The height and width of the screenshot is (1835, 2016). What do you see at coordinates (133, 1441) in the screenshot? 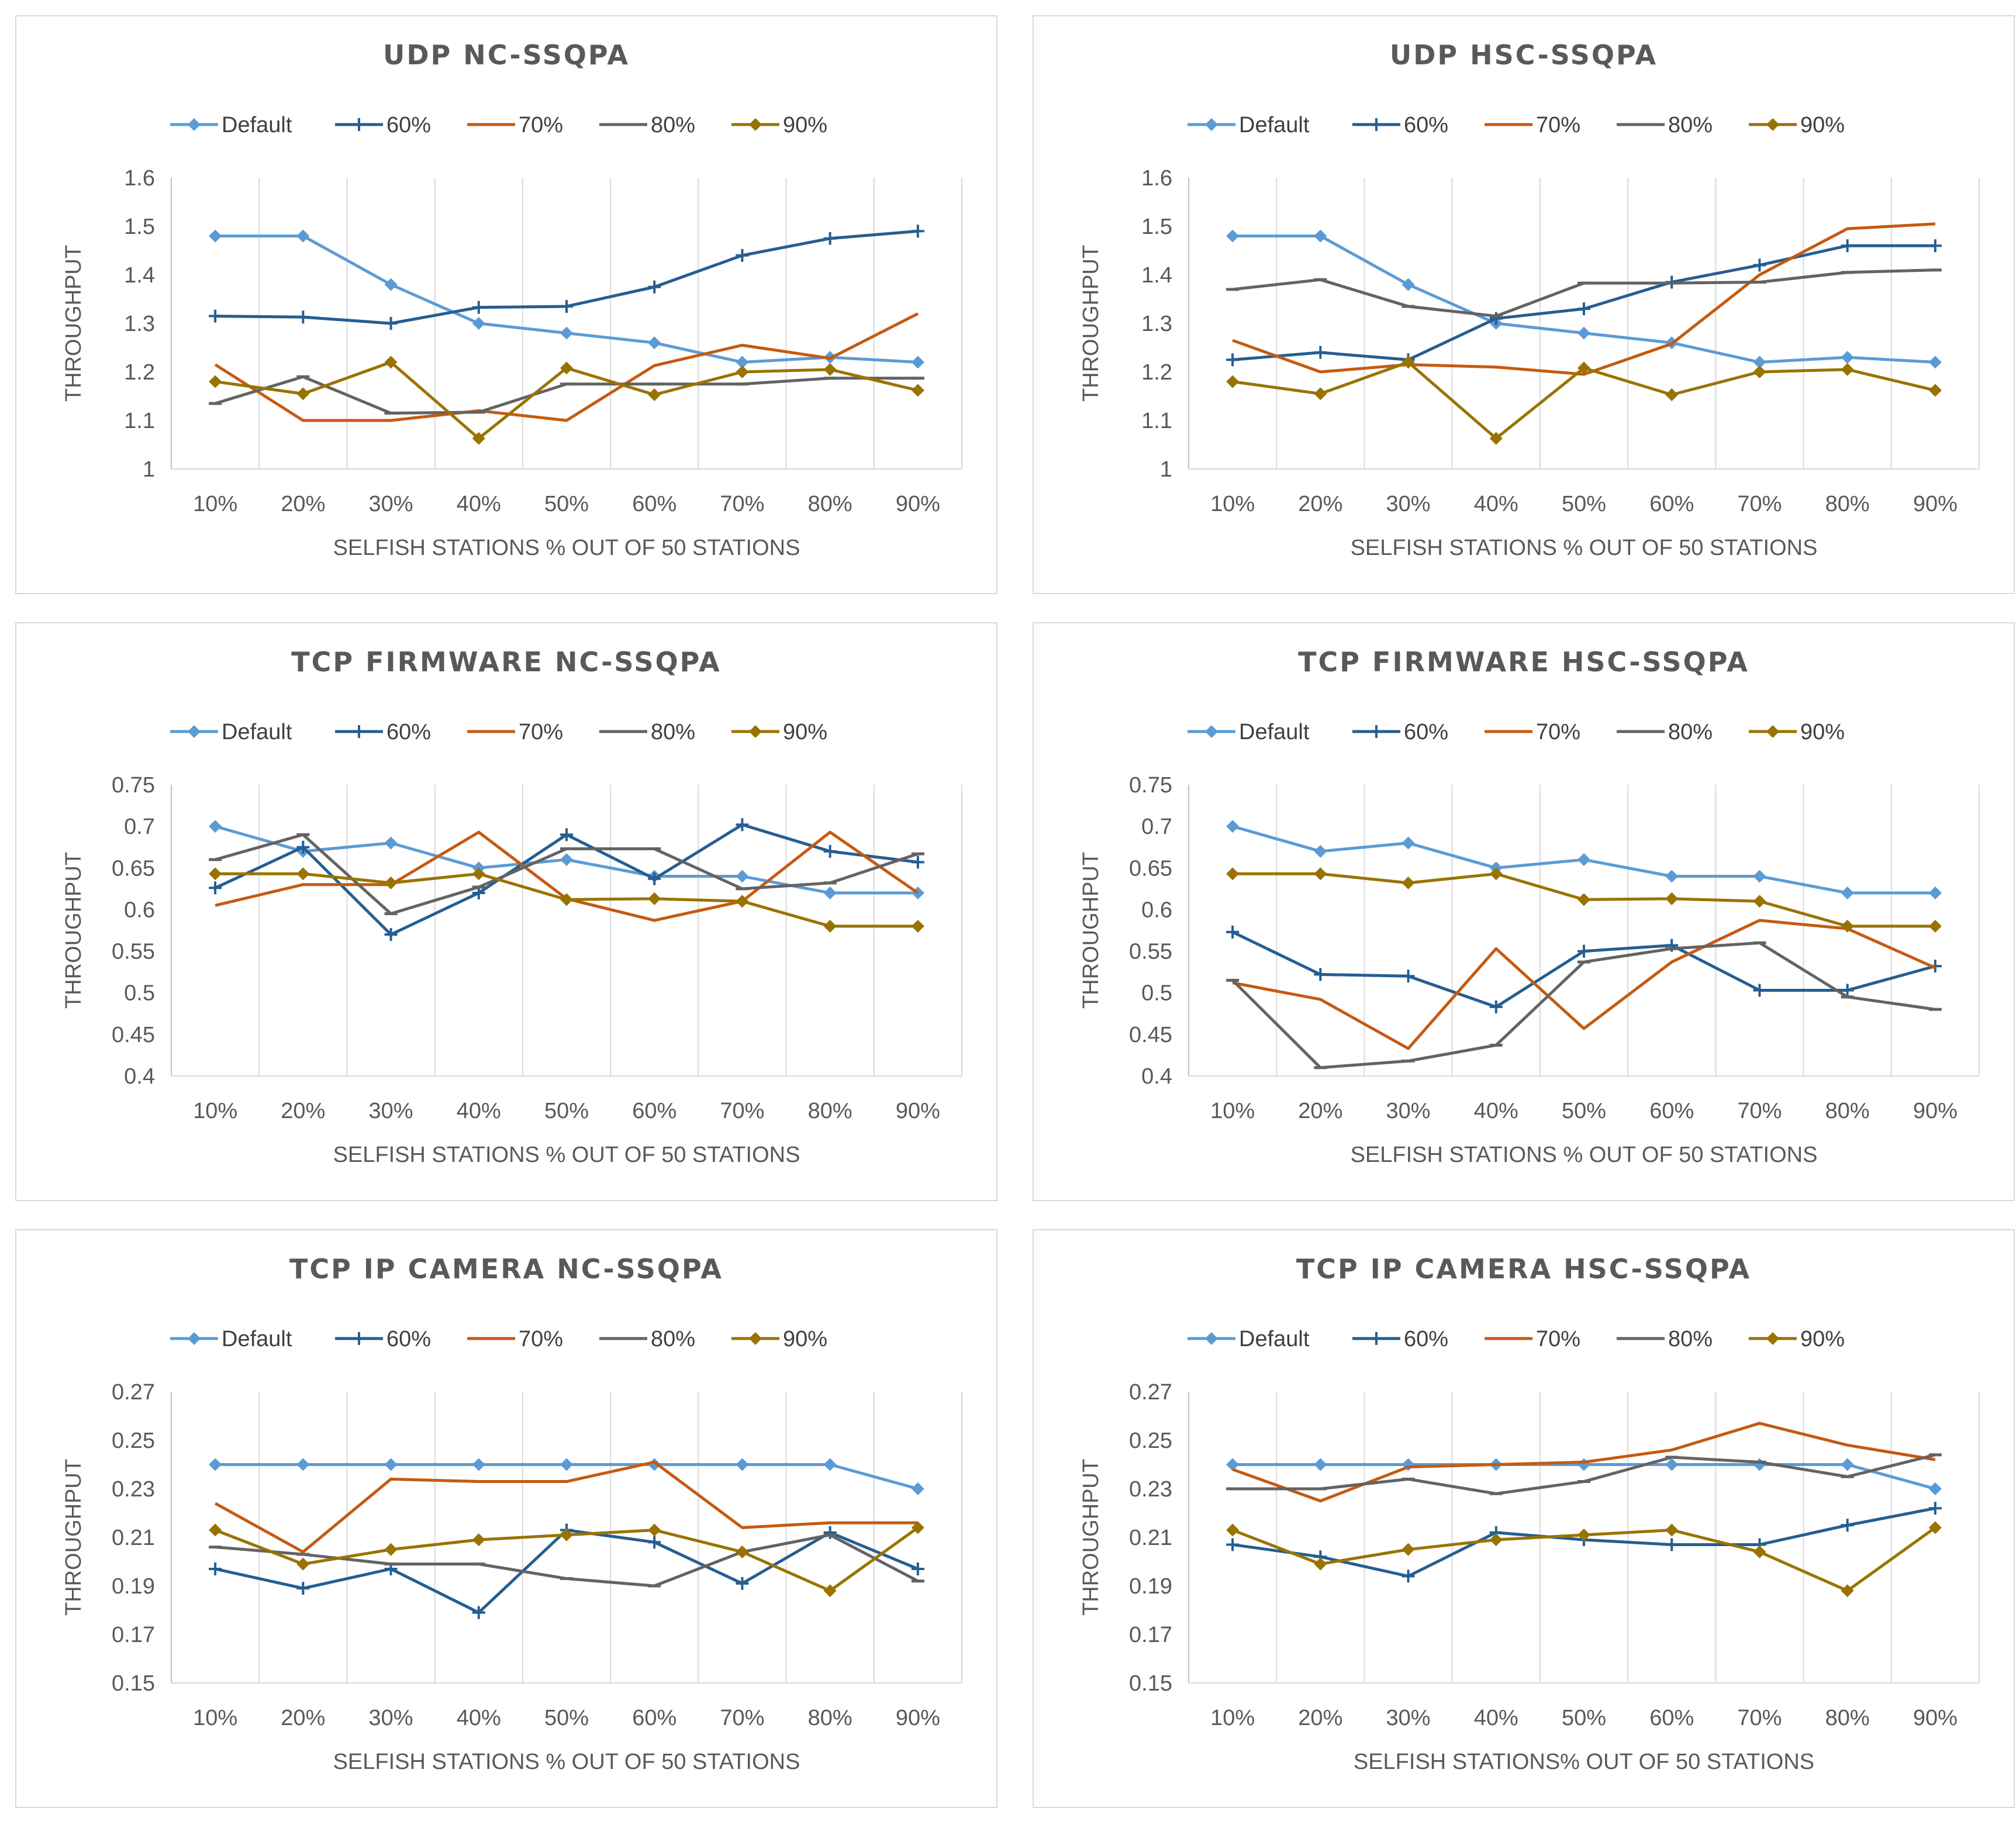
I see `y-tick-label: 0.25` at bounding box center [133, 1441].